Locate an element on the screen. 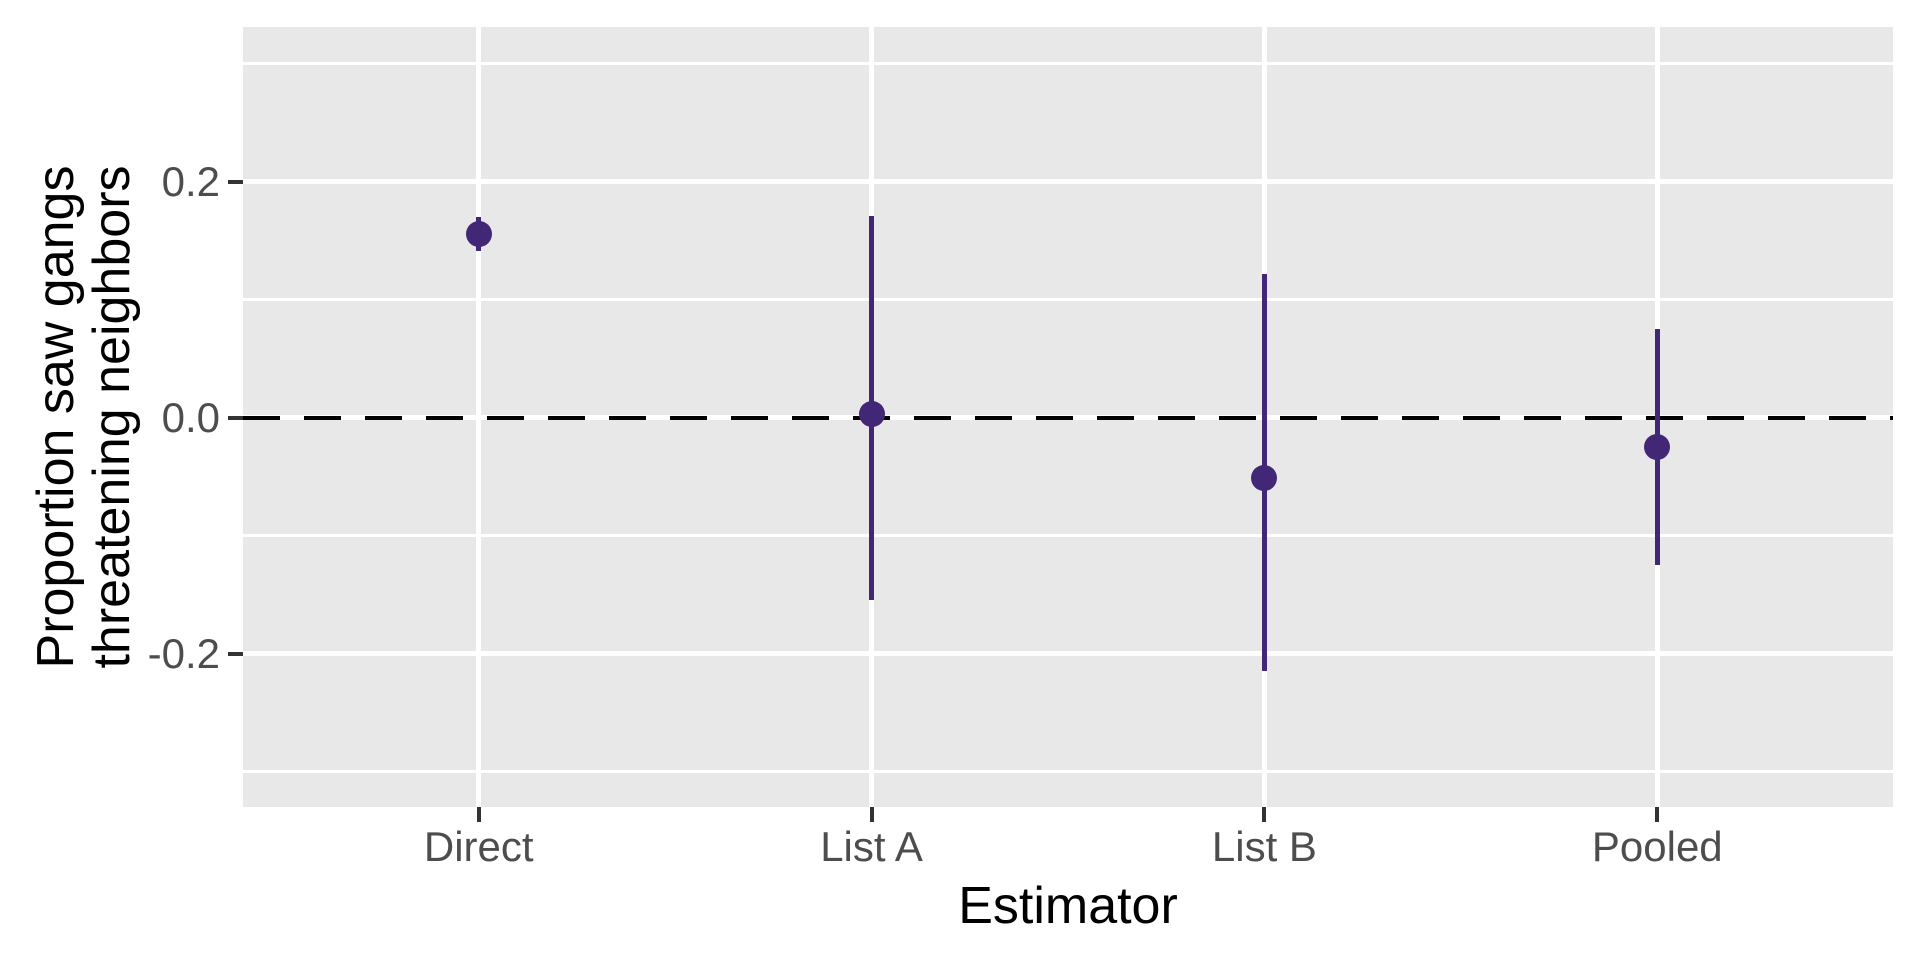 This screenshot has height=960, width=1920. x-tick-label: List A is located at coordinates (871, 846).